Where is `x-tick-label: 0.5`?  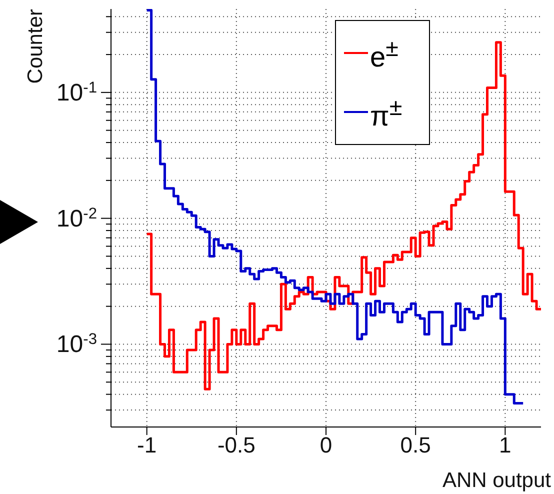 x-tick-label: 0.5 is located at coordinates (415, 445).